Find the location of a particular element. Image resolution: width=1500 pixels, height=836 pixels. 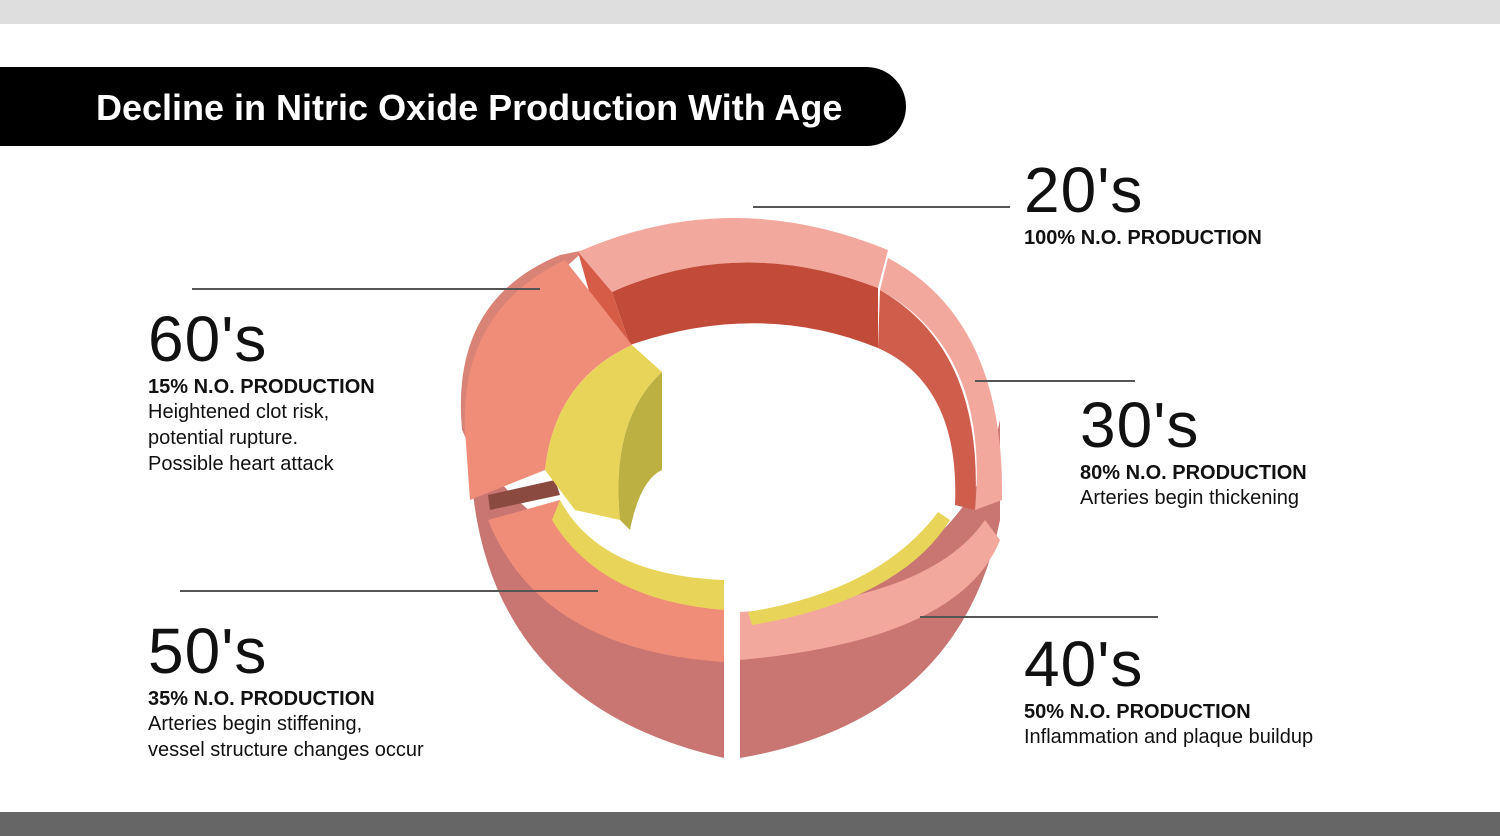

stage-60s-description-line-3: Possible heart attack is located at coordinates (241, 464).